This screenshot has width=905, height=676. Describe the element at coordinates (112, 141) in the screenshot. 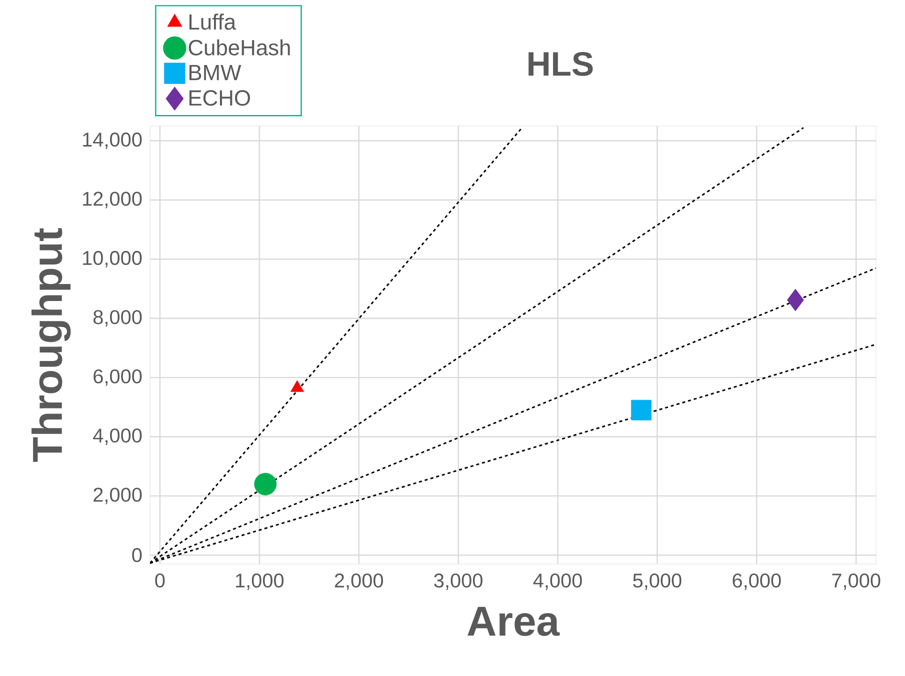

I see `y-tick-label: 14,000` at that location.